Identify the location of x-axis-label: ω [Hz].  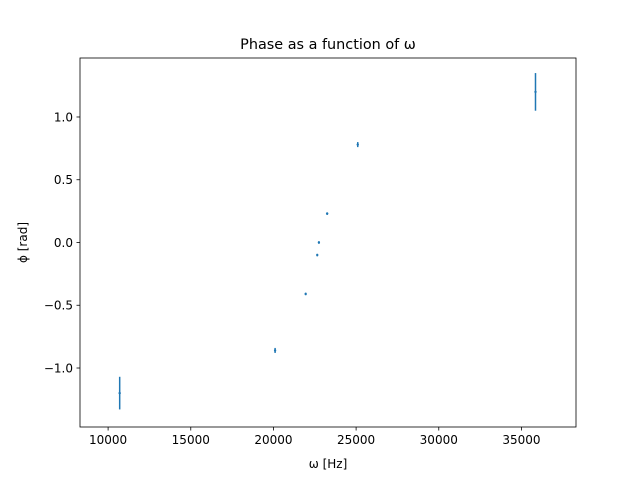
(328, 464).